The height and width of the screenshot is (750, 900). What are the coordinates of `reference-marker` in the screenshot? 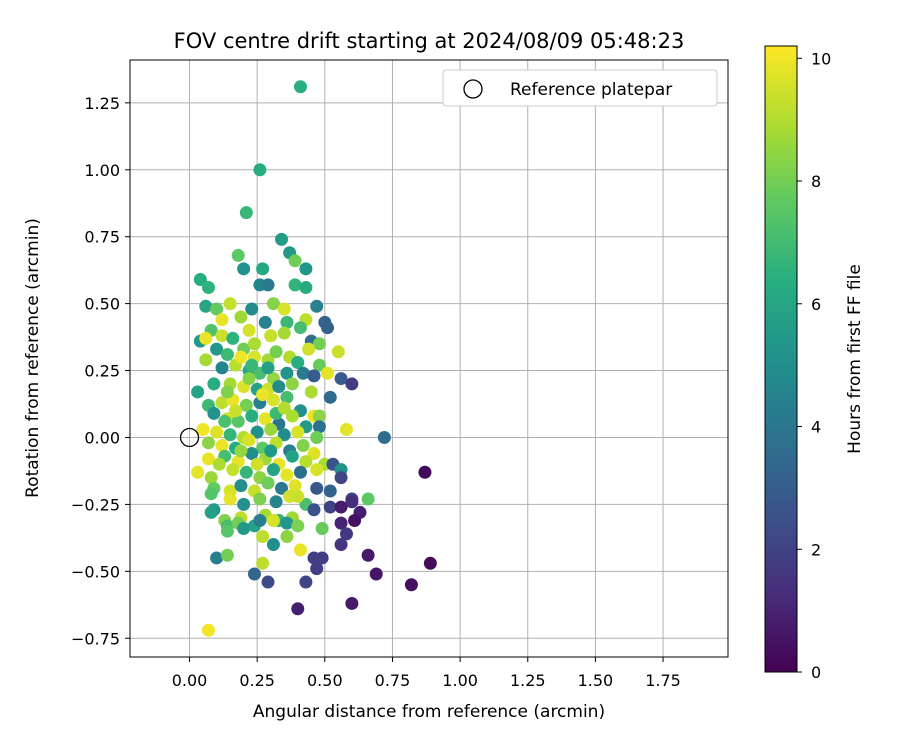 It's located at (189, 437).